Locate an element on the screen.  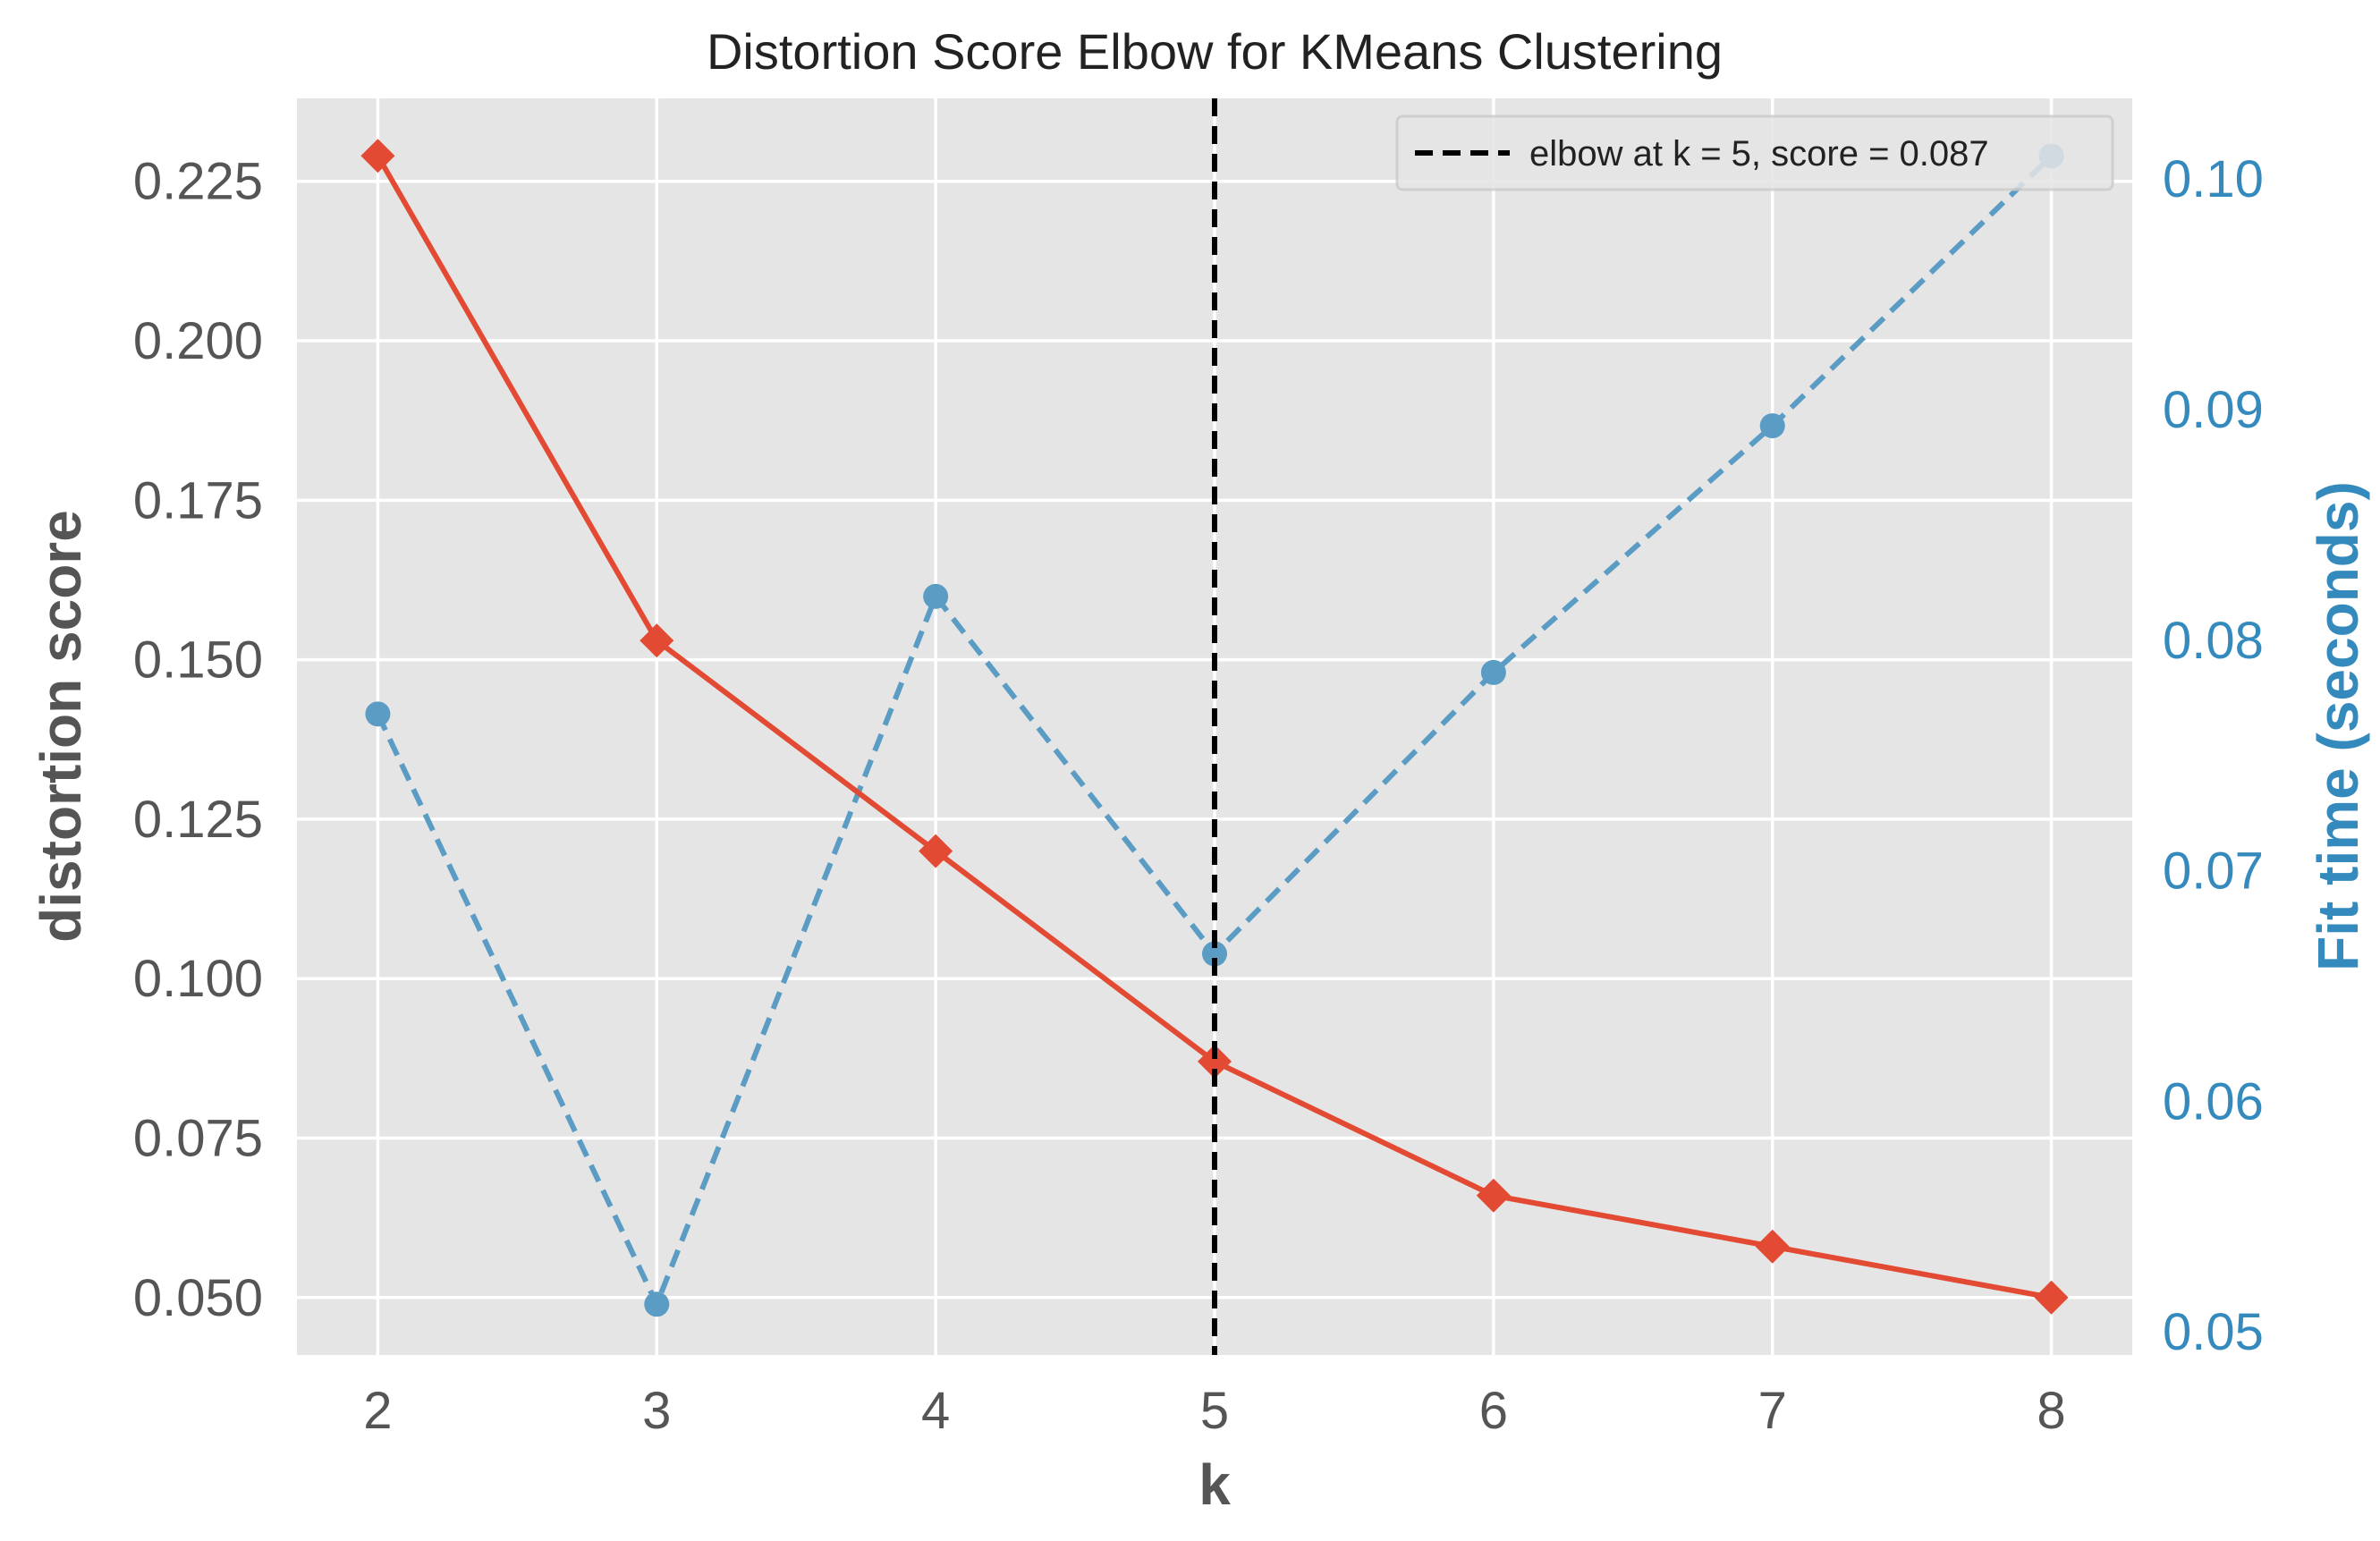
legend-box is located at coordinates (1754, 152).